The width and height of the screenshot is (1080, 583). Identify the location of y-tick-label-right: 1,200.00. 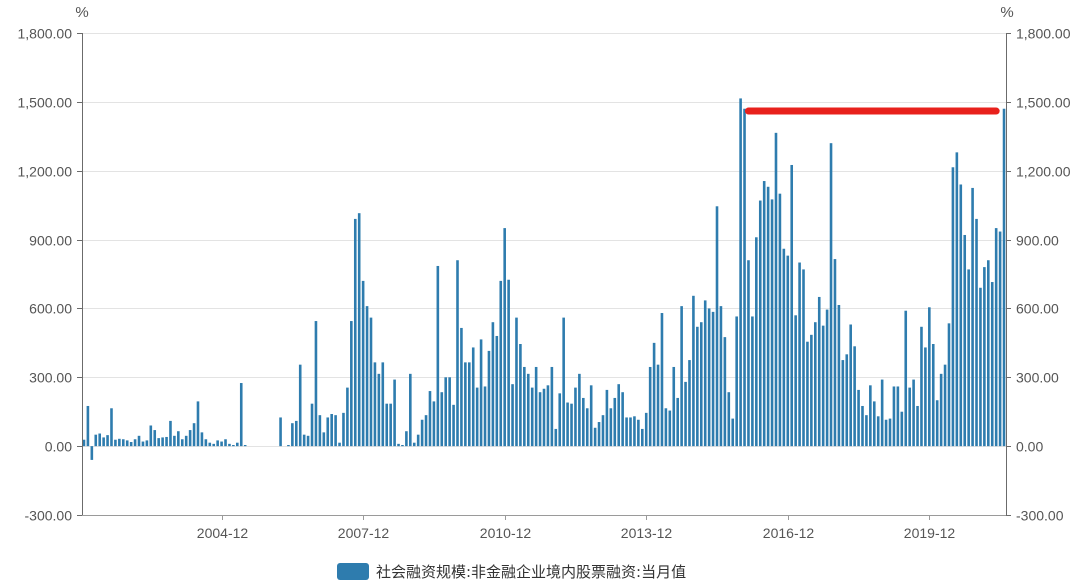
(1043, 172).